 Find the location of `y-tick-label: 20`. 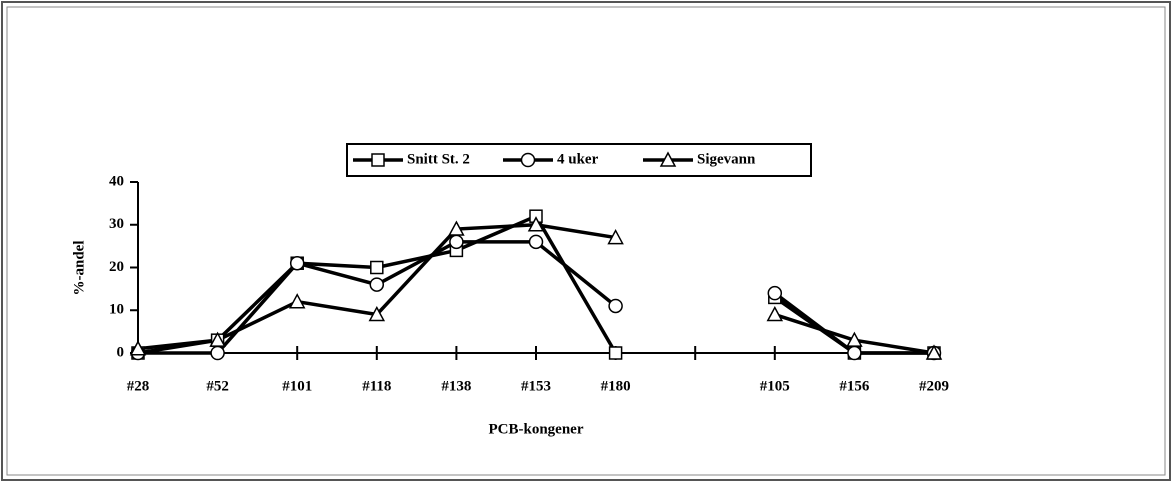

y-tick-label: 20 is located at coordinates (116, 267).